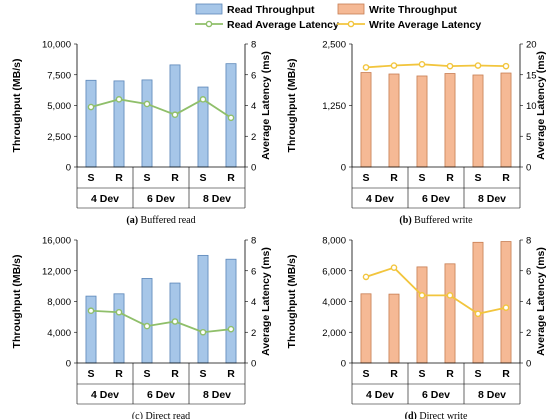  What do you see at coordinates (528, 137) in the screenshot?
I see `y2-tick-label: 5` at bounding box center [528, 137].